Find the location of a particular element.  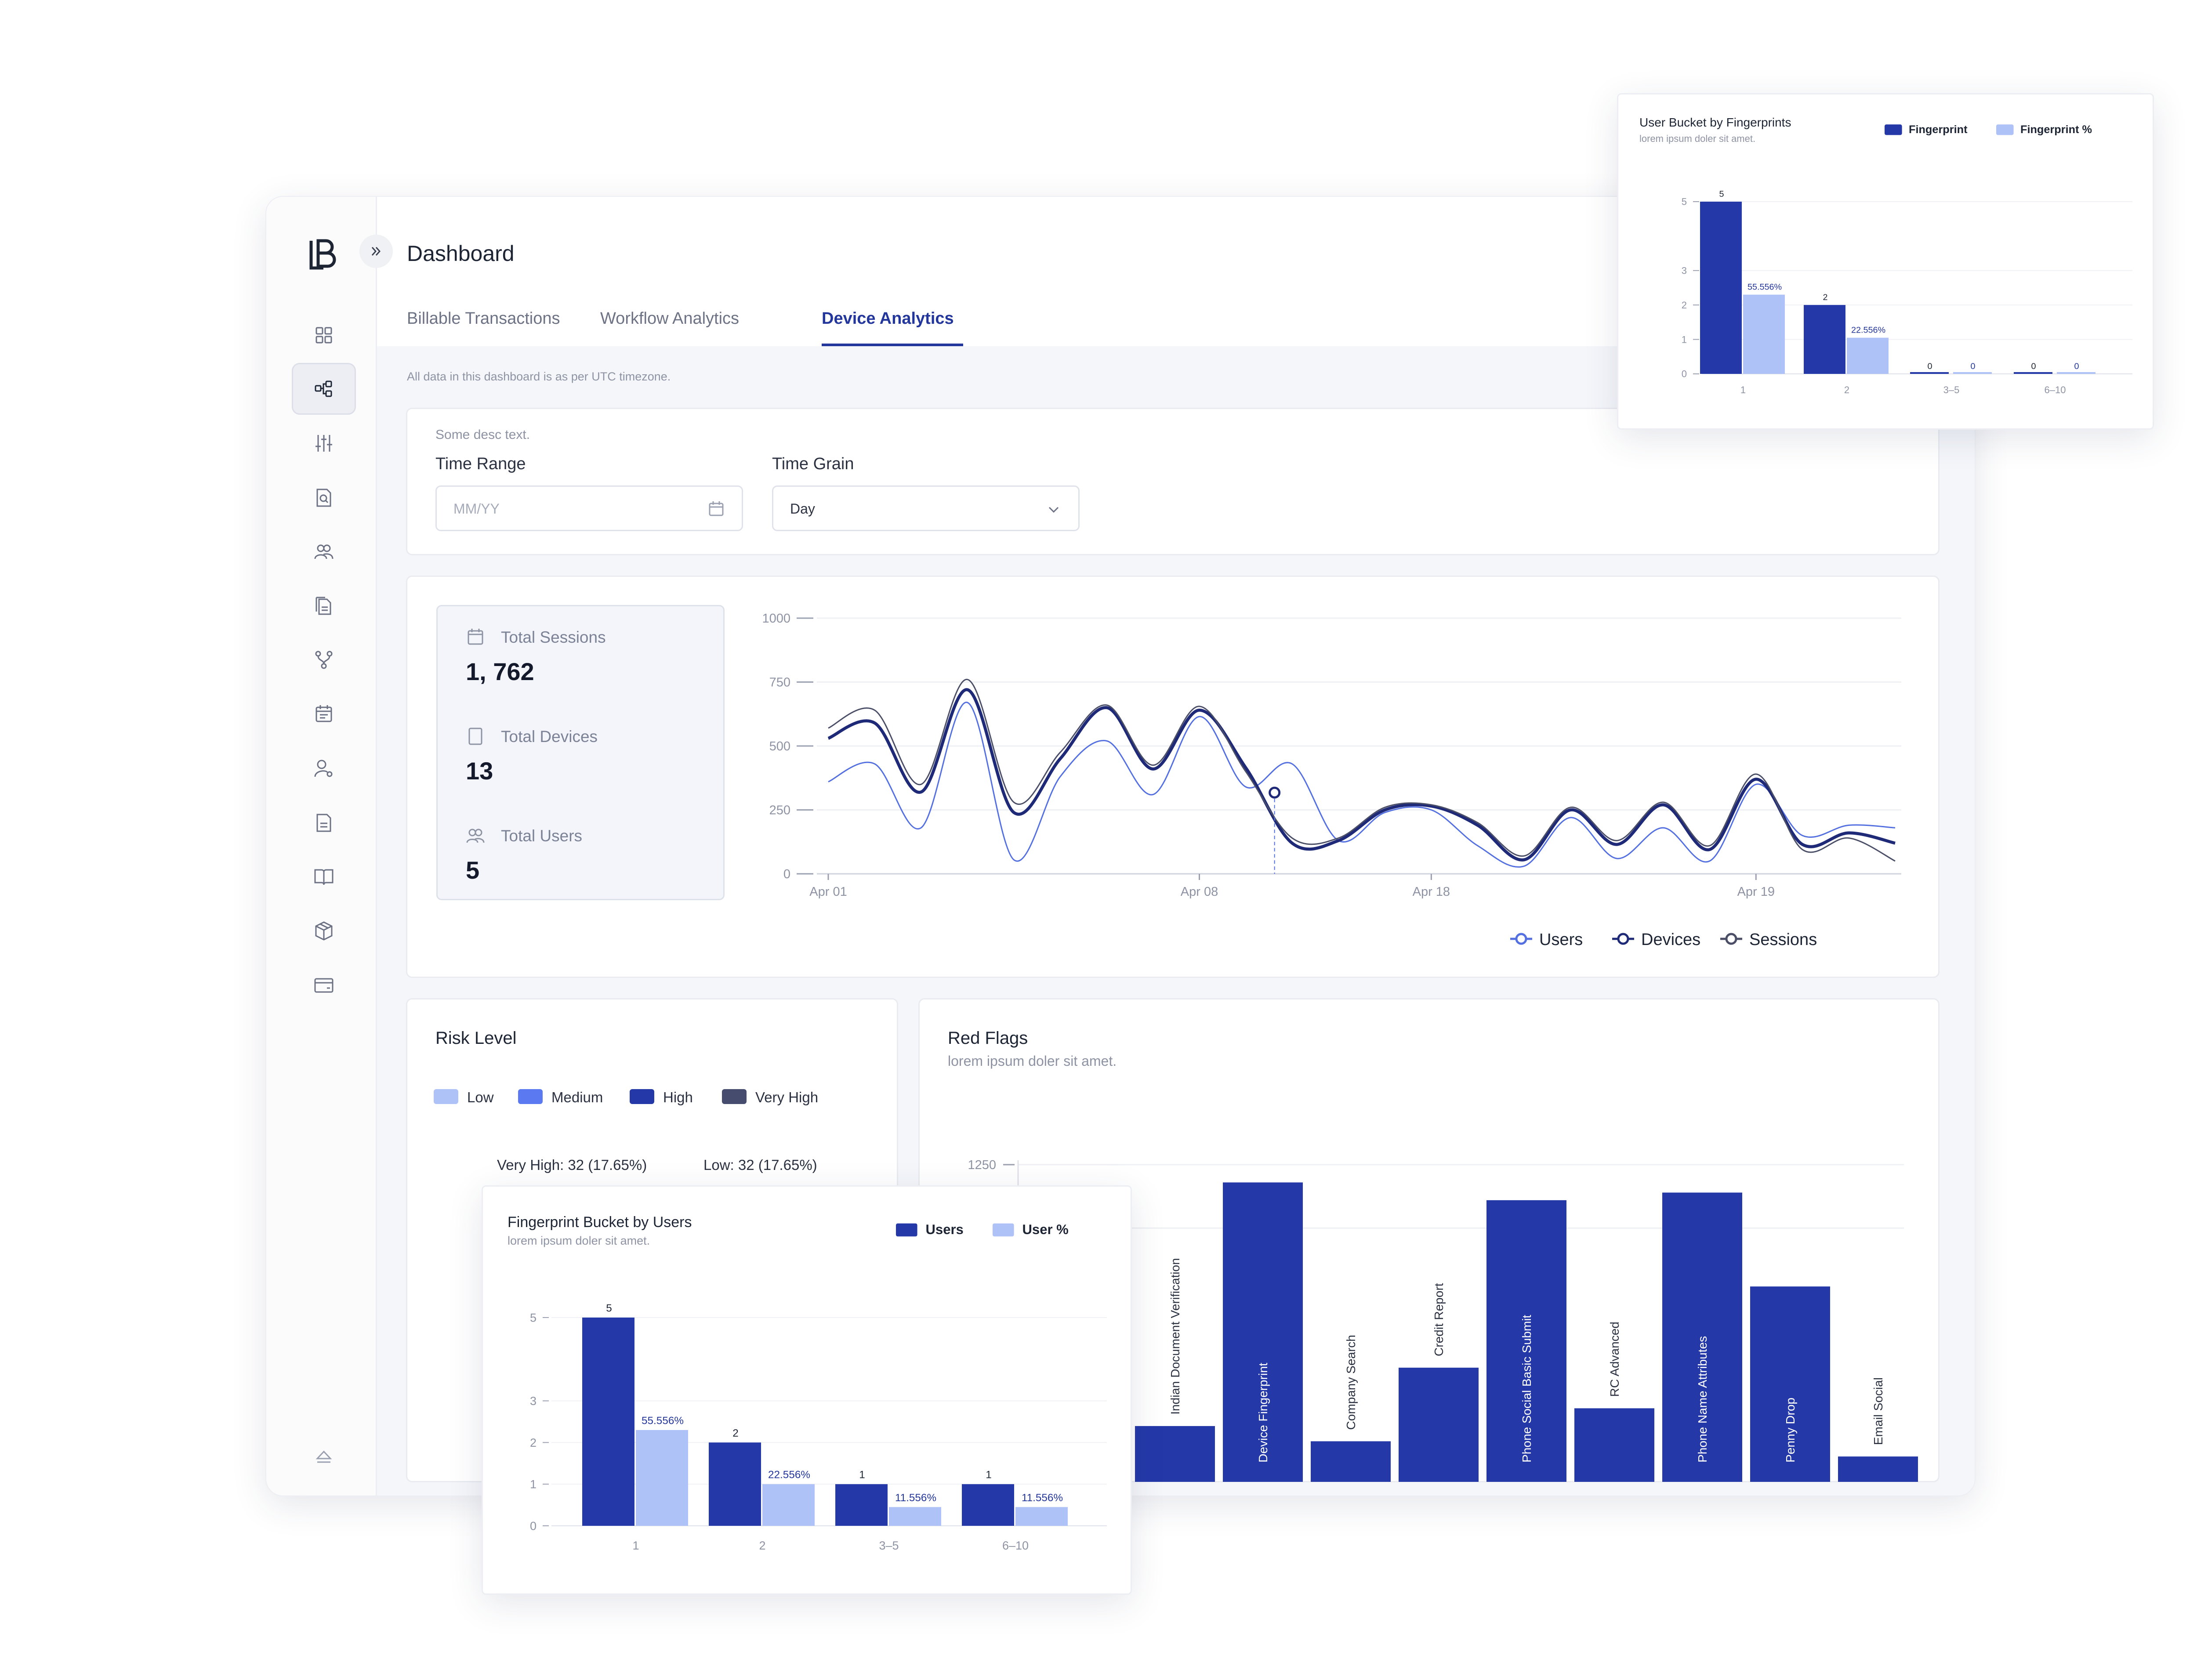

legend-item-sessions: Sessions is located at coordinates (1768, 940).